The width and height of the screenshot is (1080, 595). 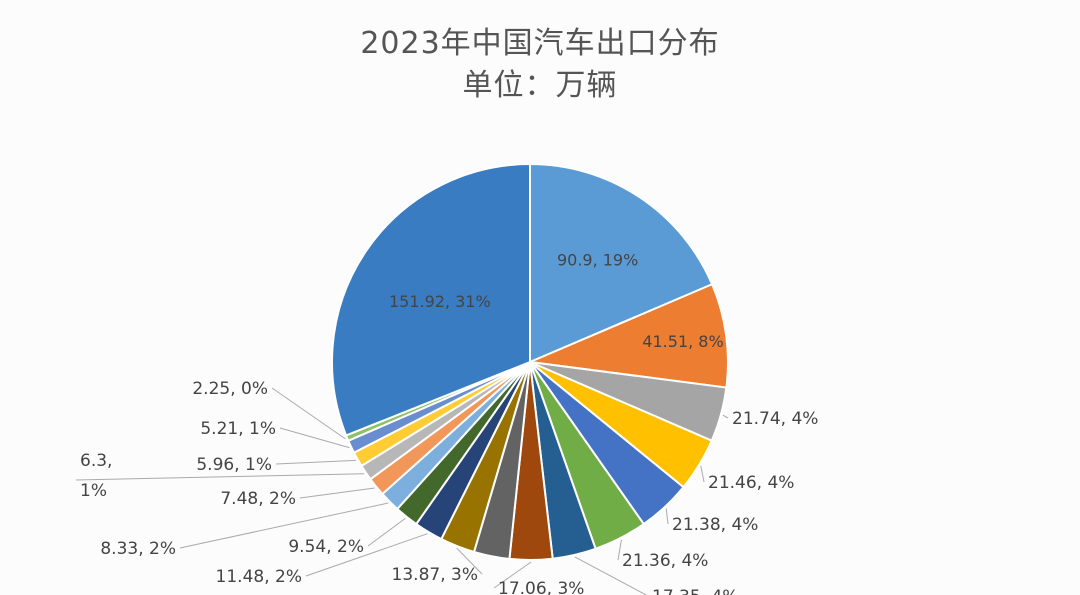 I want to click on slice-label: 21.74, 4%, so click(x=775, y=419).